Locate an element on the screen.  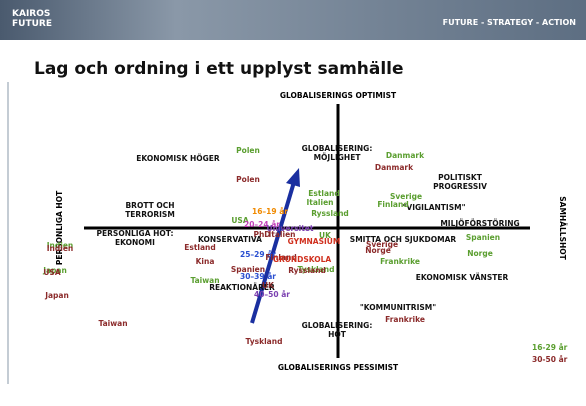
data-label: Kina is located at coordinates (205, 261).